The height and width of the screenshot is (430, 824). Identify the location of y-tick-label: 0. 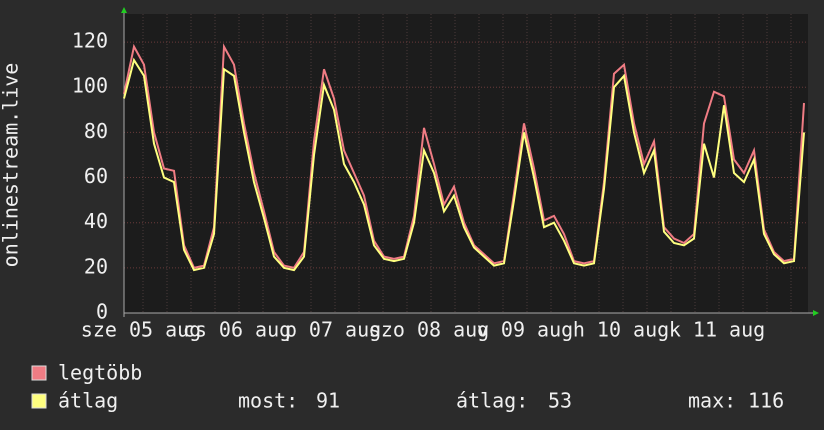
(102, 312).